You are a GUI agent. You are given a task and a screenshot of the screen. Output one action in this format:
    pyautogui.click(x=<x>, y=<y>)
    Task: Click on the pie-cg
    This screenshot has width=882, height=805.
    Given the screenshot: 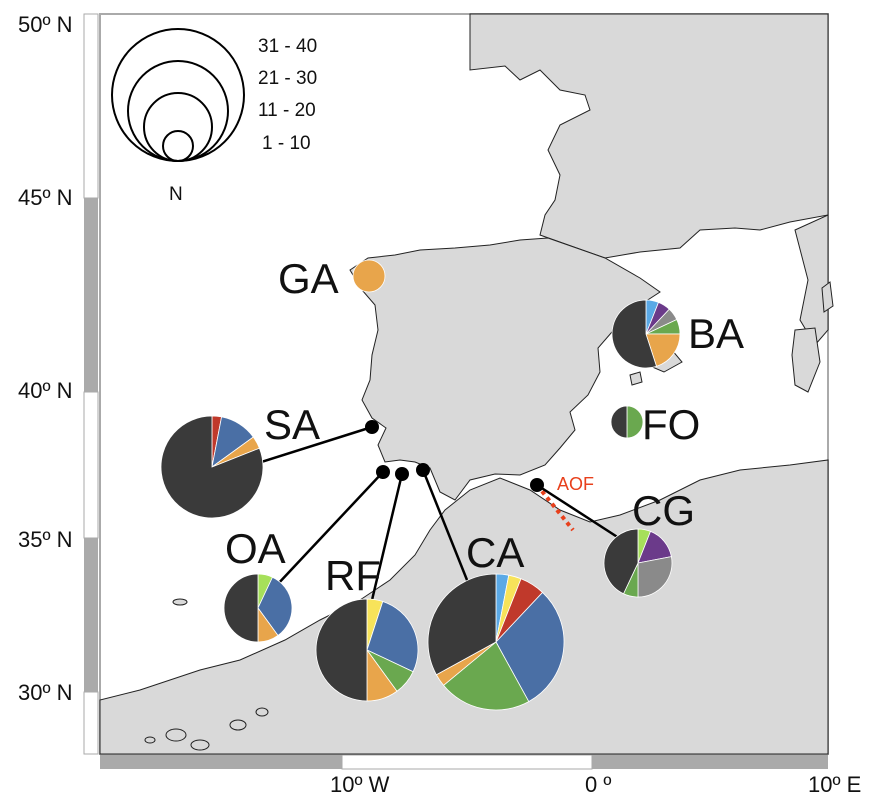 What is the action you would take?
    pyautogui.click(x=638, y=563)
    